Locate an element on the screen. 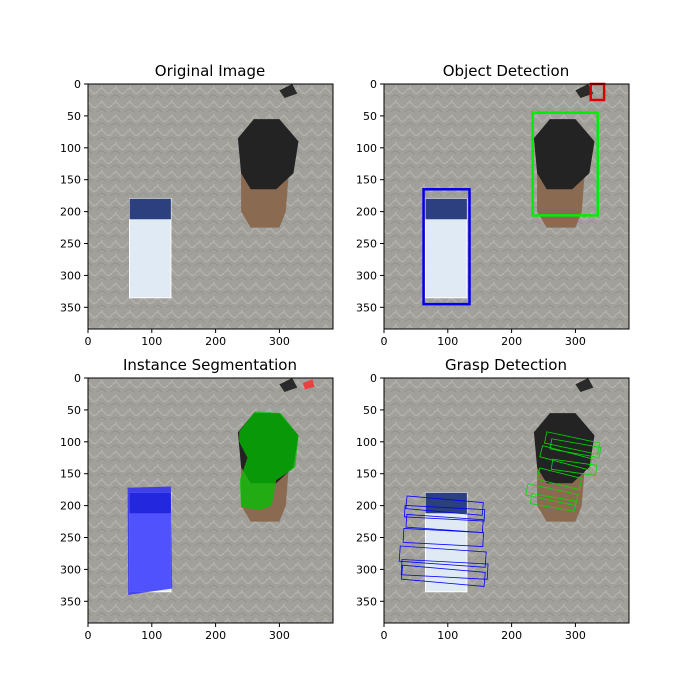 Image resolution: width=700 pixels, height=700 pixels. title-detection: Object Detection is located at coordinates (506, 71).